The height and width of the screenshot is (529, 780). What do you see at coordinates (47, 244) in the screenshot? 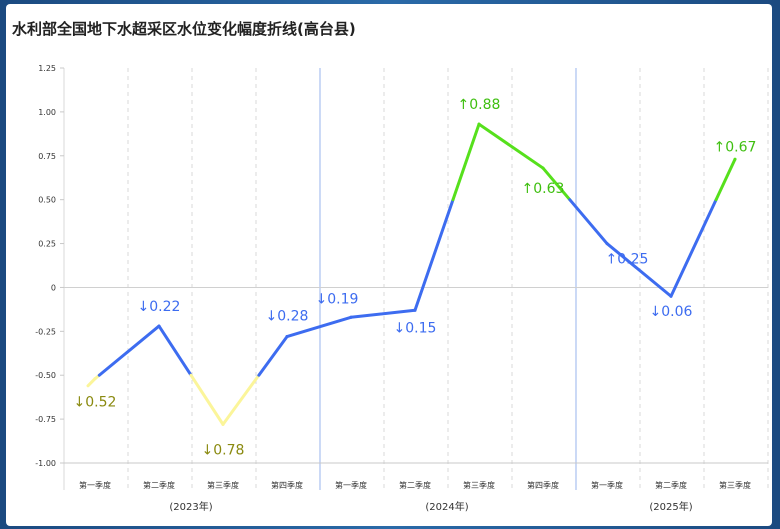
I see `y-tick-label: 0.25` at bounding box center [47, 244].